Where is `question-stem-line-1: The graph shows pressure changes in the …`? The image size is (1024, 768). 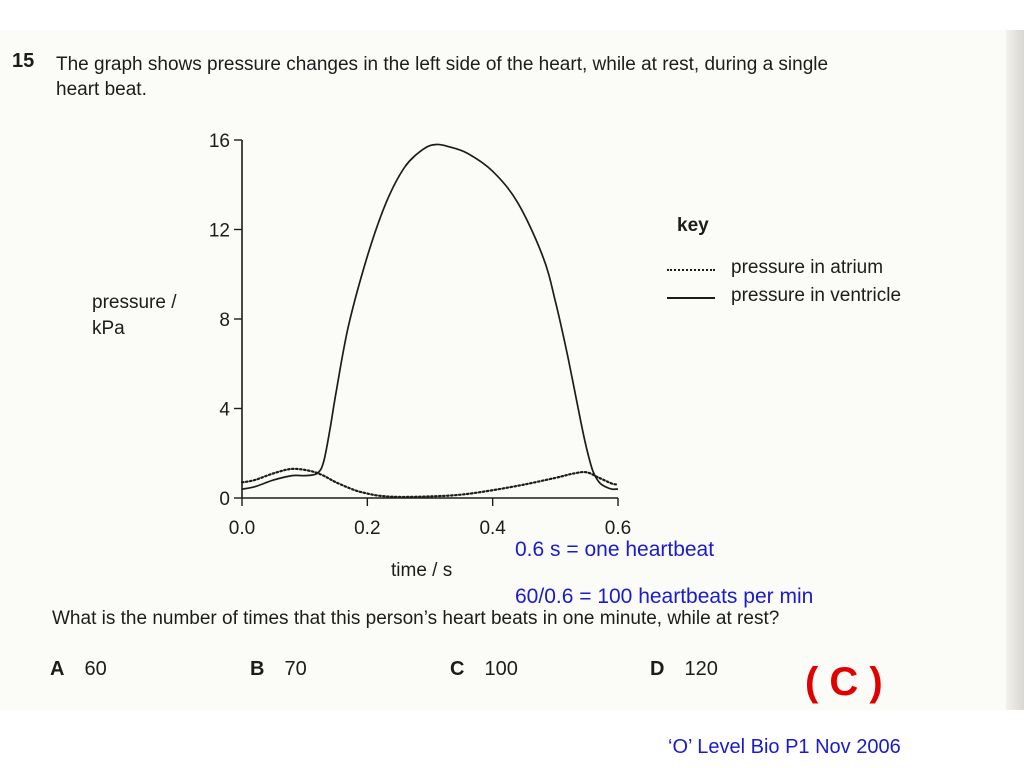
question-stem-line-1: The graph shows pressure changes in the … is located at coordinates (442, 64).